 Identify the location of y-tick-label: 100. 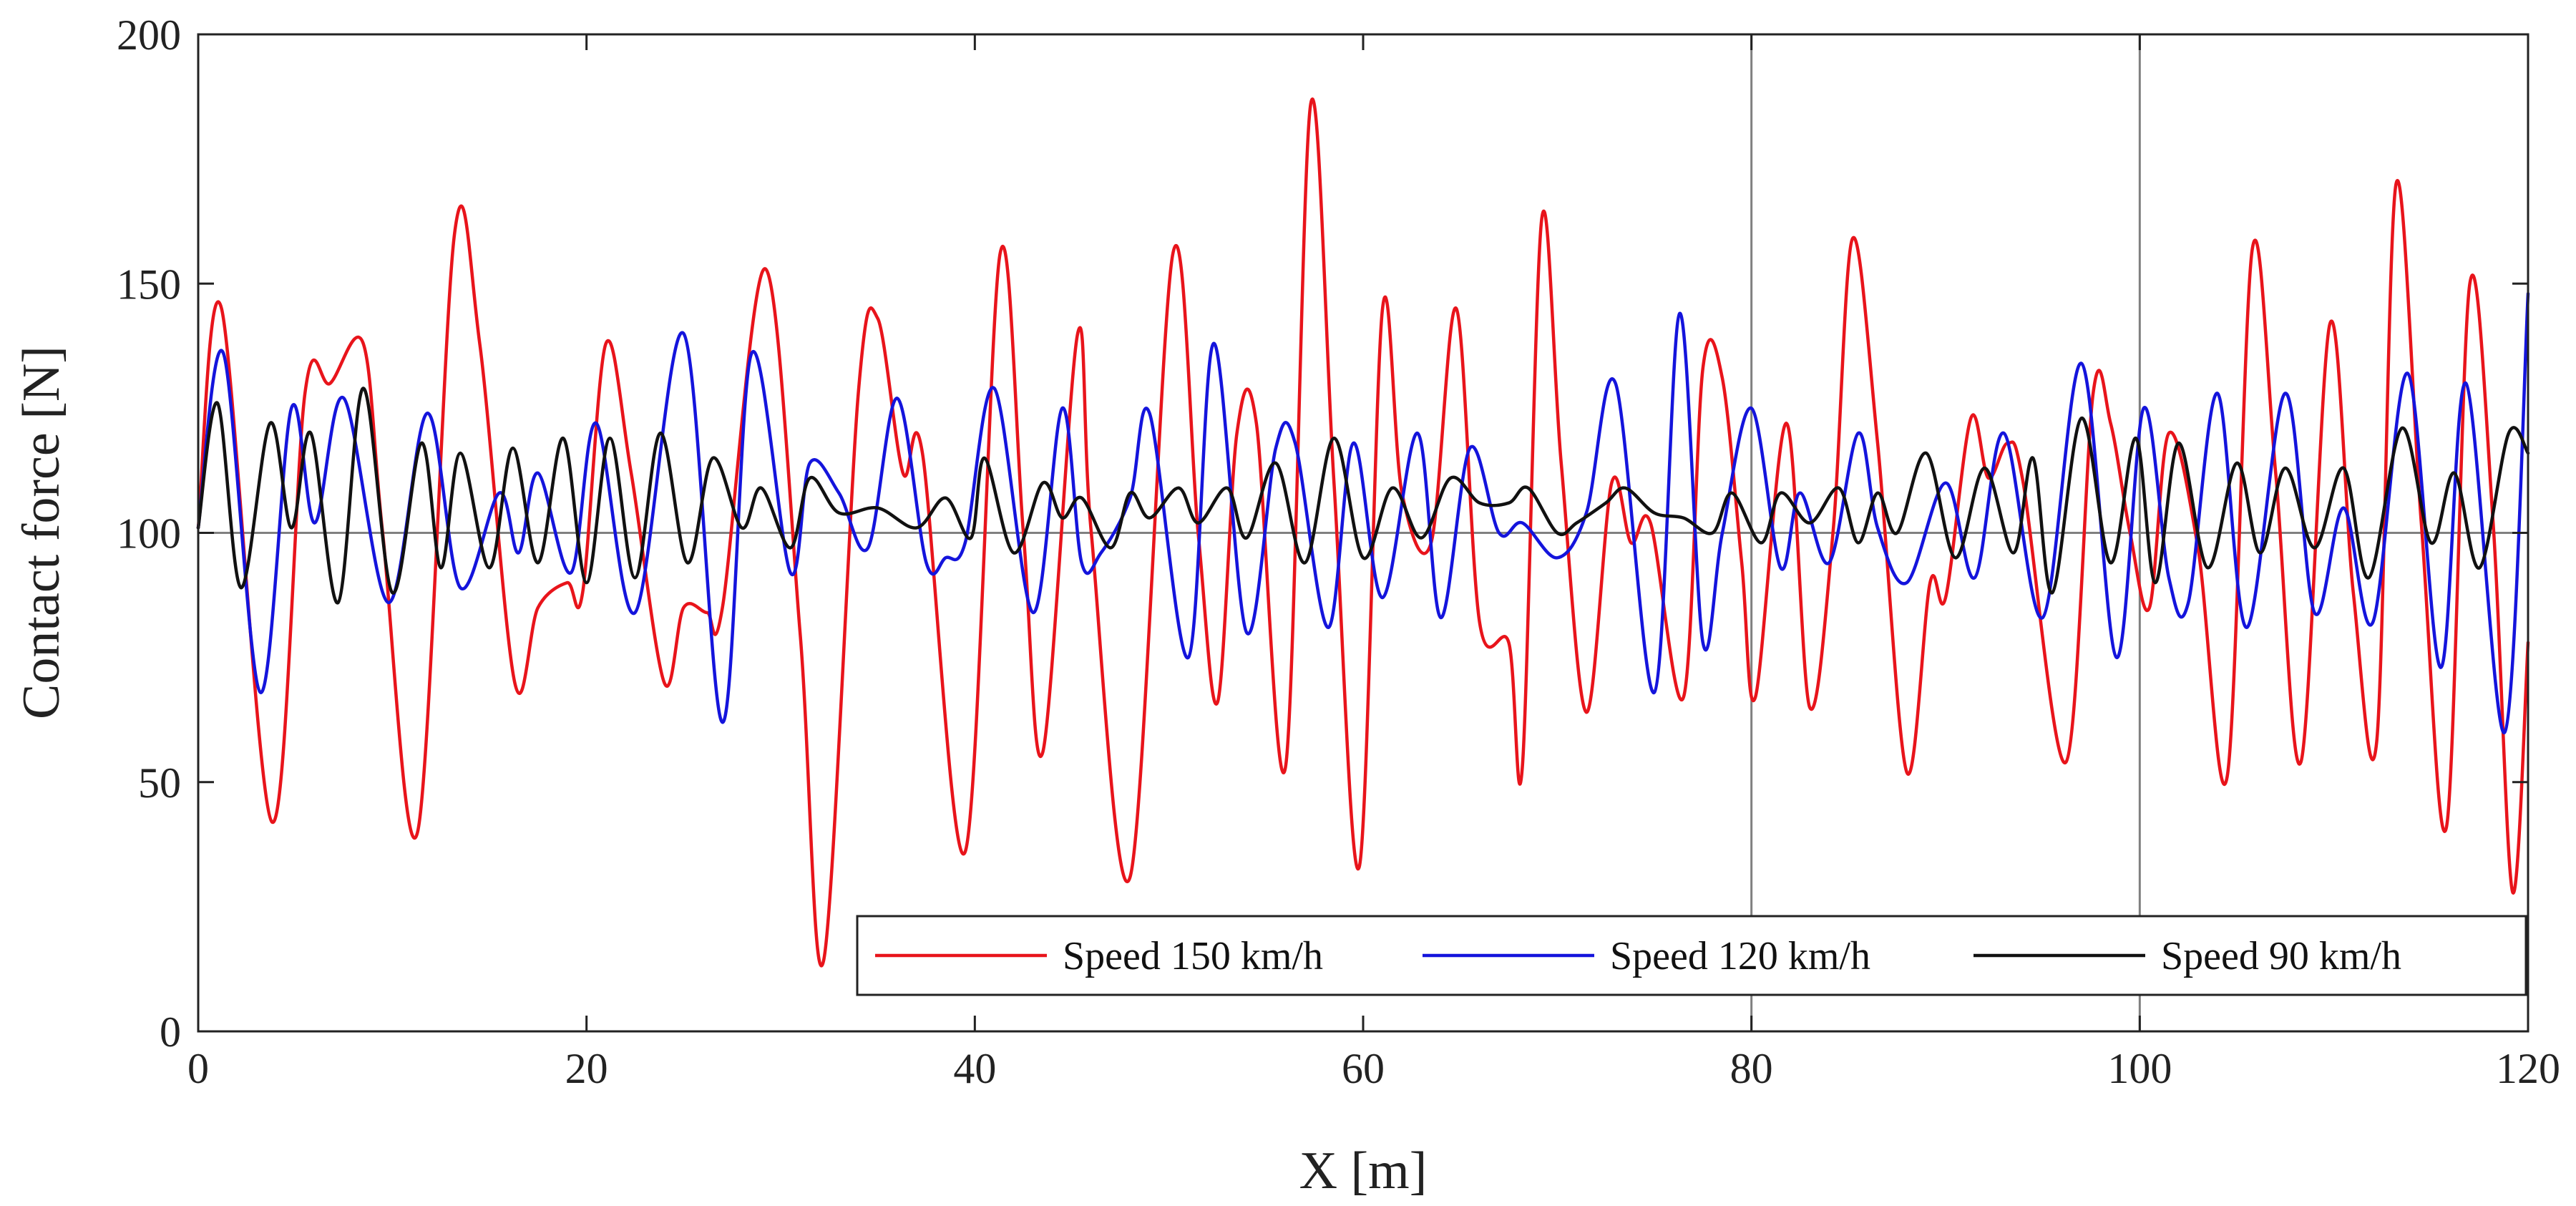
(149, 534).